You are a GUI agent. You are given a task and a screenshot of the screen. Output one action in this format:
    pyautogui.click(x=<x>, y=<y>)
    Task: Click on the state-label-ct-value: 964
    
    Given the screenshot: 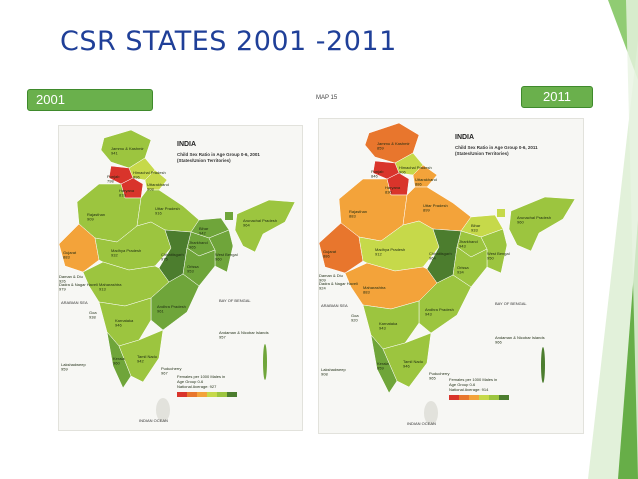 What is the action you would take?
    pyautogui.click(x=432, y=258)
    